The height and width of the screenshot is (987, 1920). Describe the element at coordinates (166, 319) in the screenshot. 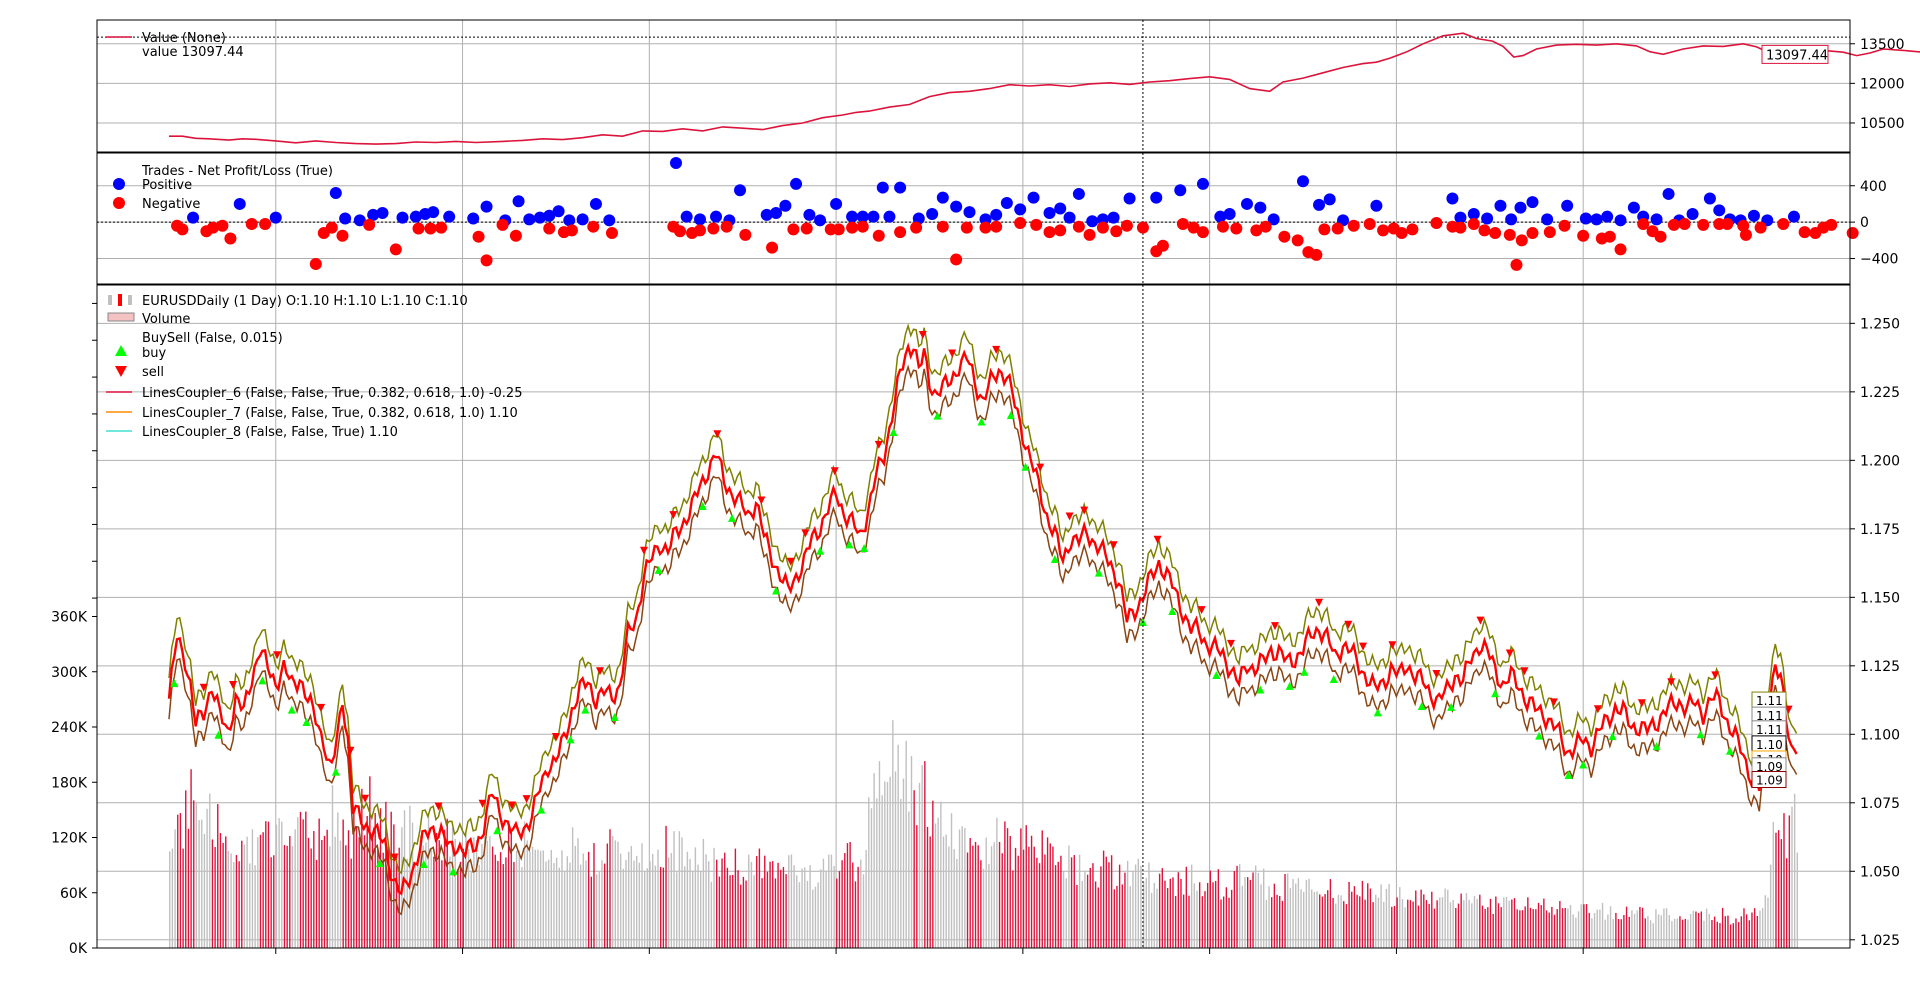

I see `legend-label: Volume` at that location.